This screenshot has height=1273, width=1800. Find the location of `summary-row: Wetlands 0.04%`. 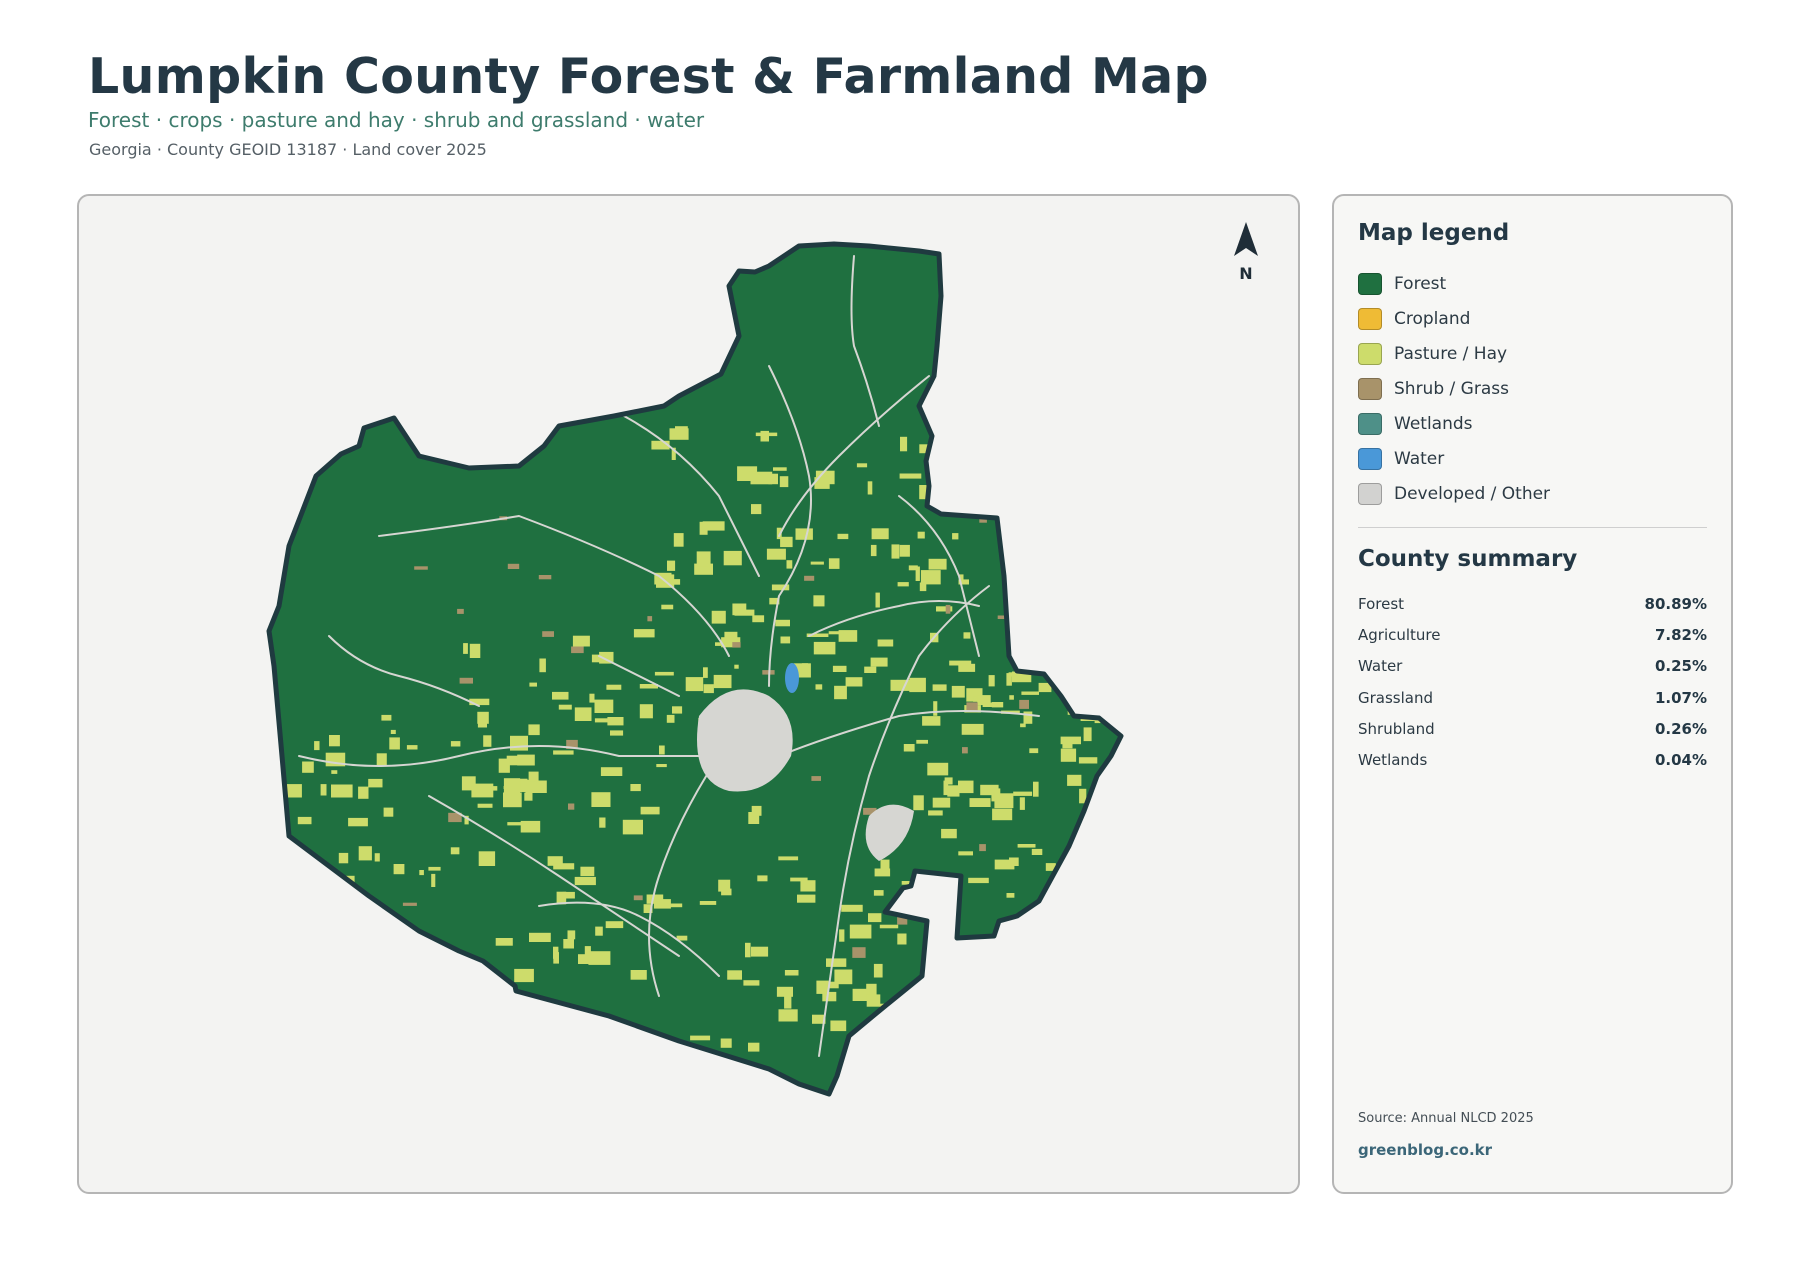

summary-row: Wetlands 0.04% is located at coordinates (1532, 759).